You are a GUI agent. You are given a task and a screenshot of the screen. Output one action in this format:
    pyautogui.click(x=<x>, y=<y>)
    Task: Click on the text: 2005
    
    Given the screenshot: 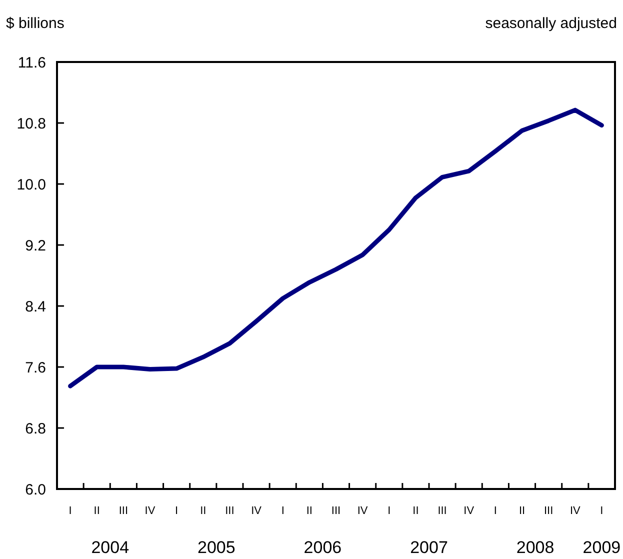 What is the action you would take?
    pyautogui.click(x=217, y=547)
    